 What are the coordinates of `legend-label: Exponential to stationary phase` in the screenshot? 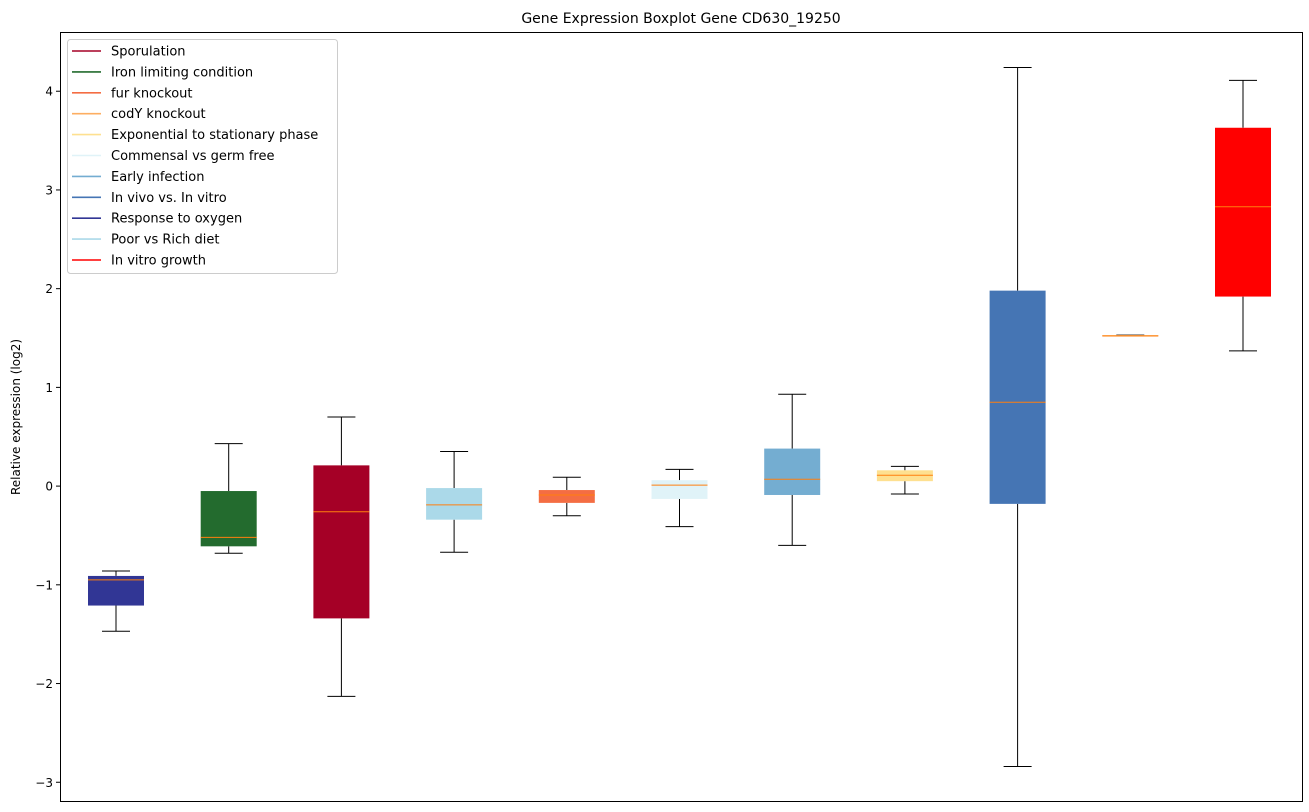 It's located at (214, 135).